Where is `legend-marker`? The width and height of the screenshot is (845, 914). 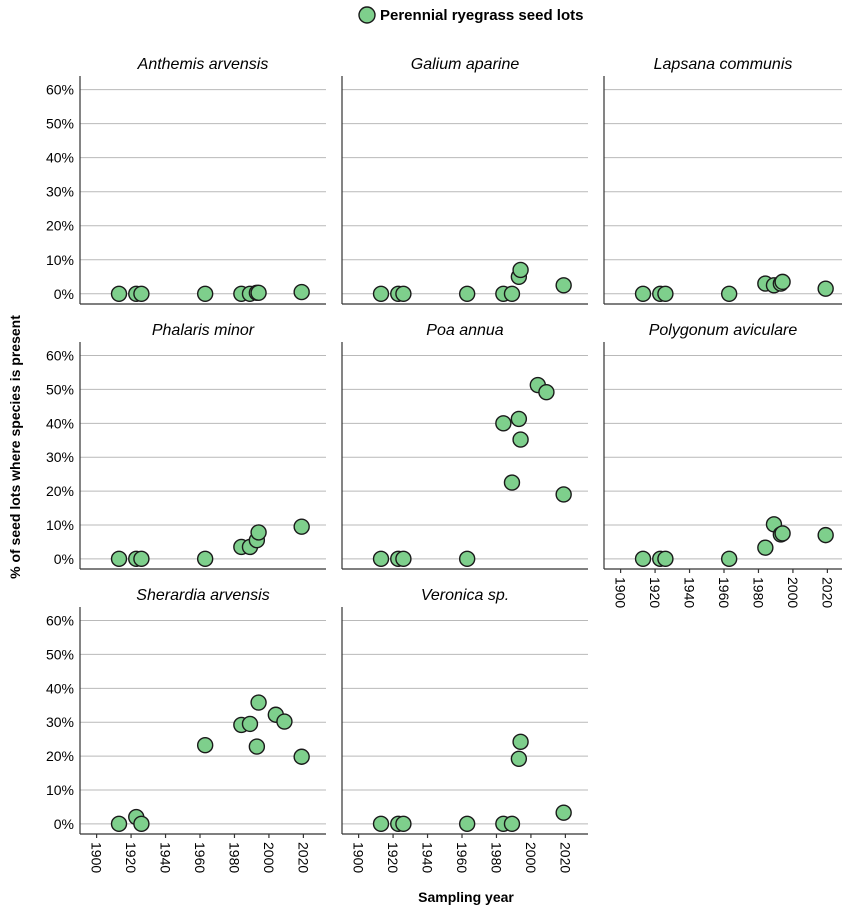
legend-marker is located at coordinates (367, 15).